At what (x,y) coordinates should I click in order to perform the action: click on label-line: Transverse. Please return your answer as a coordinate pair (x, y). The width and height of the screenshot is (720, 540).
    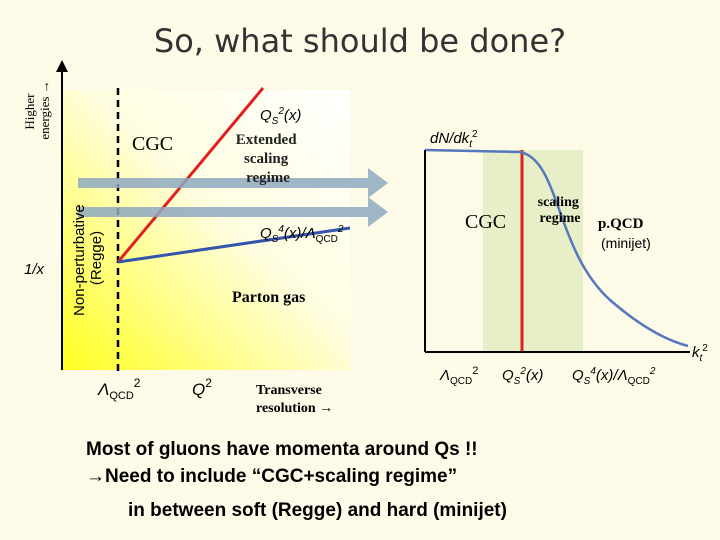
    Looking at the image, I should click on (289, 390).